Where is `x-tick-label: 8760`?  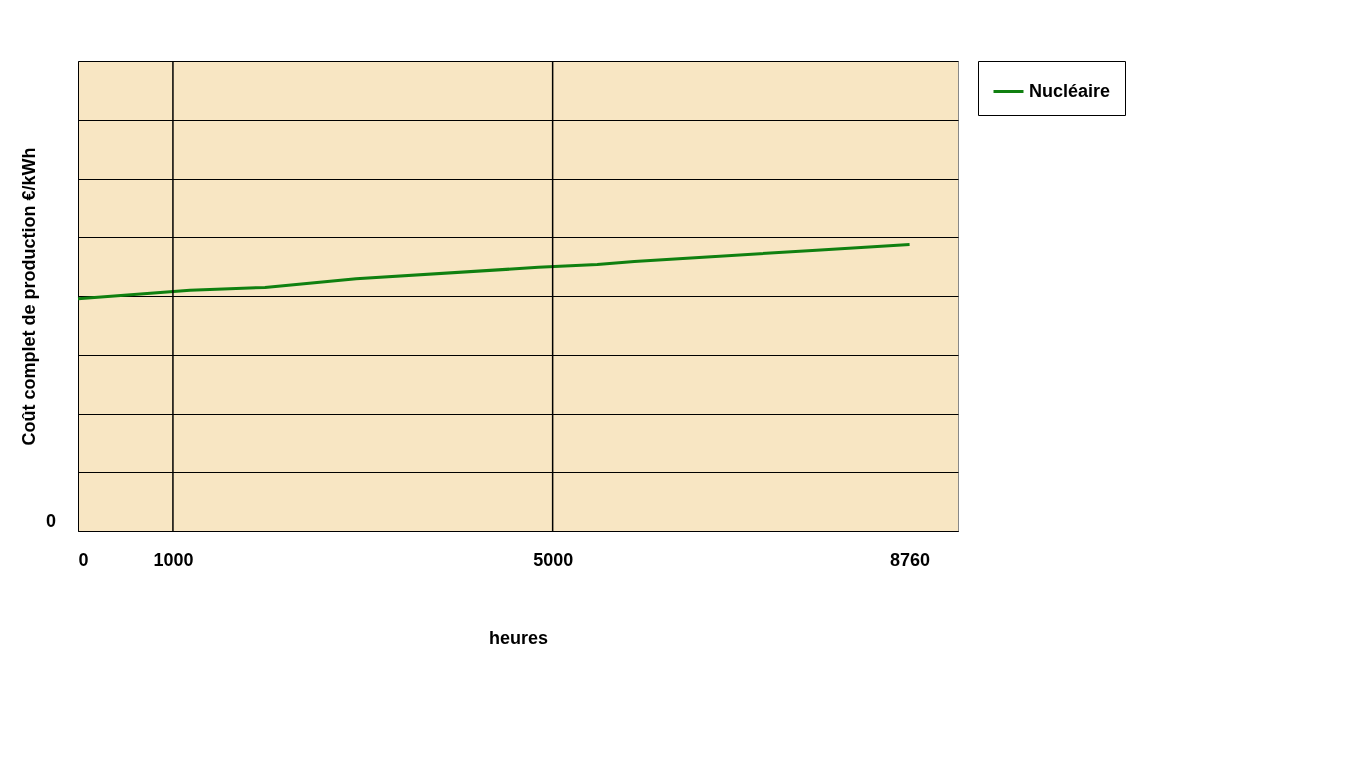
x-tick-label: 8760 is located at coordinates (910, 559).